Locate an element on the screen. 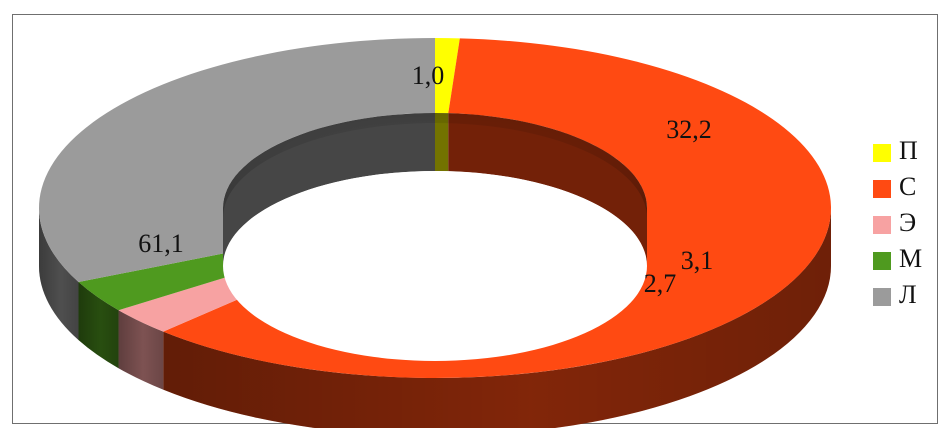  legend-label-3: М is located at coordinates (910, 258).